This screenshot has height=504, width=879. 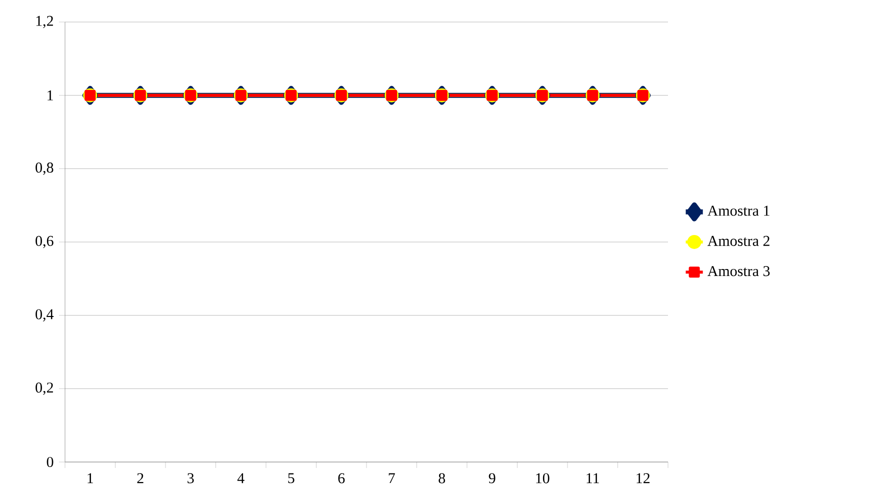 What do you see at coordinates (44, 22) in the screenshot?
I see `y-tick-label: 1,2` at bounding box center [44, 22].